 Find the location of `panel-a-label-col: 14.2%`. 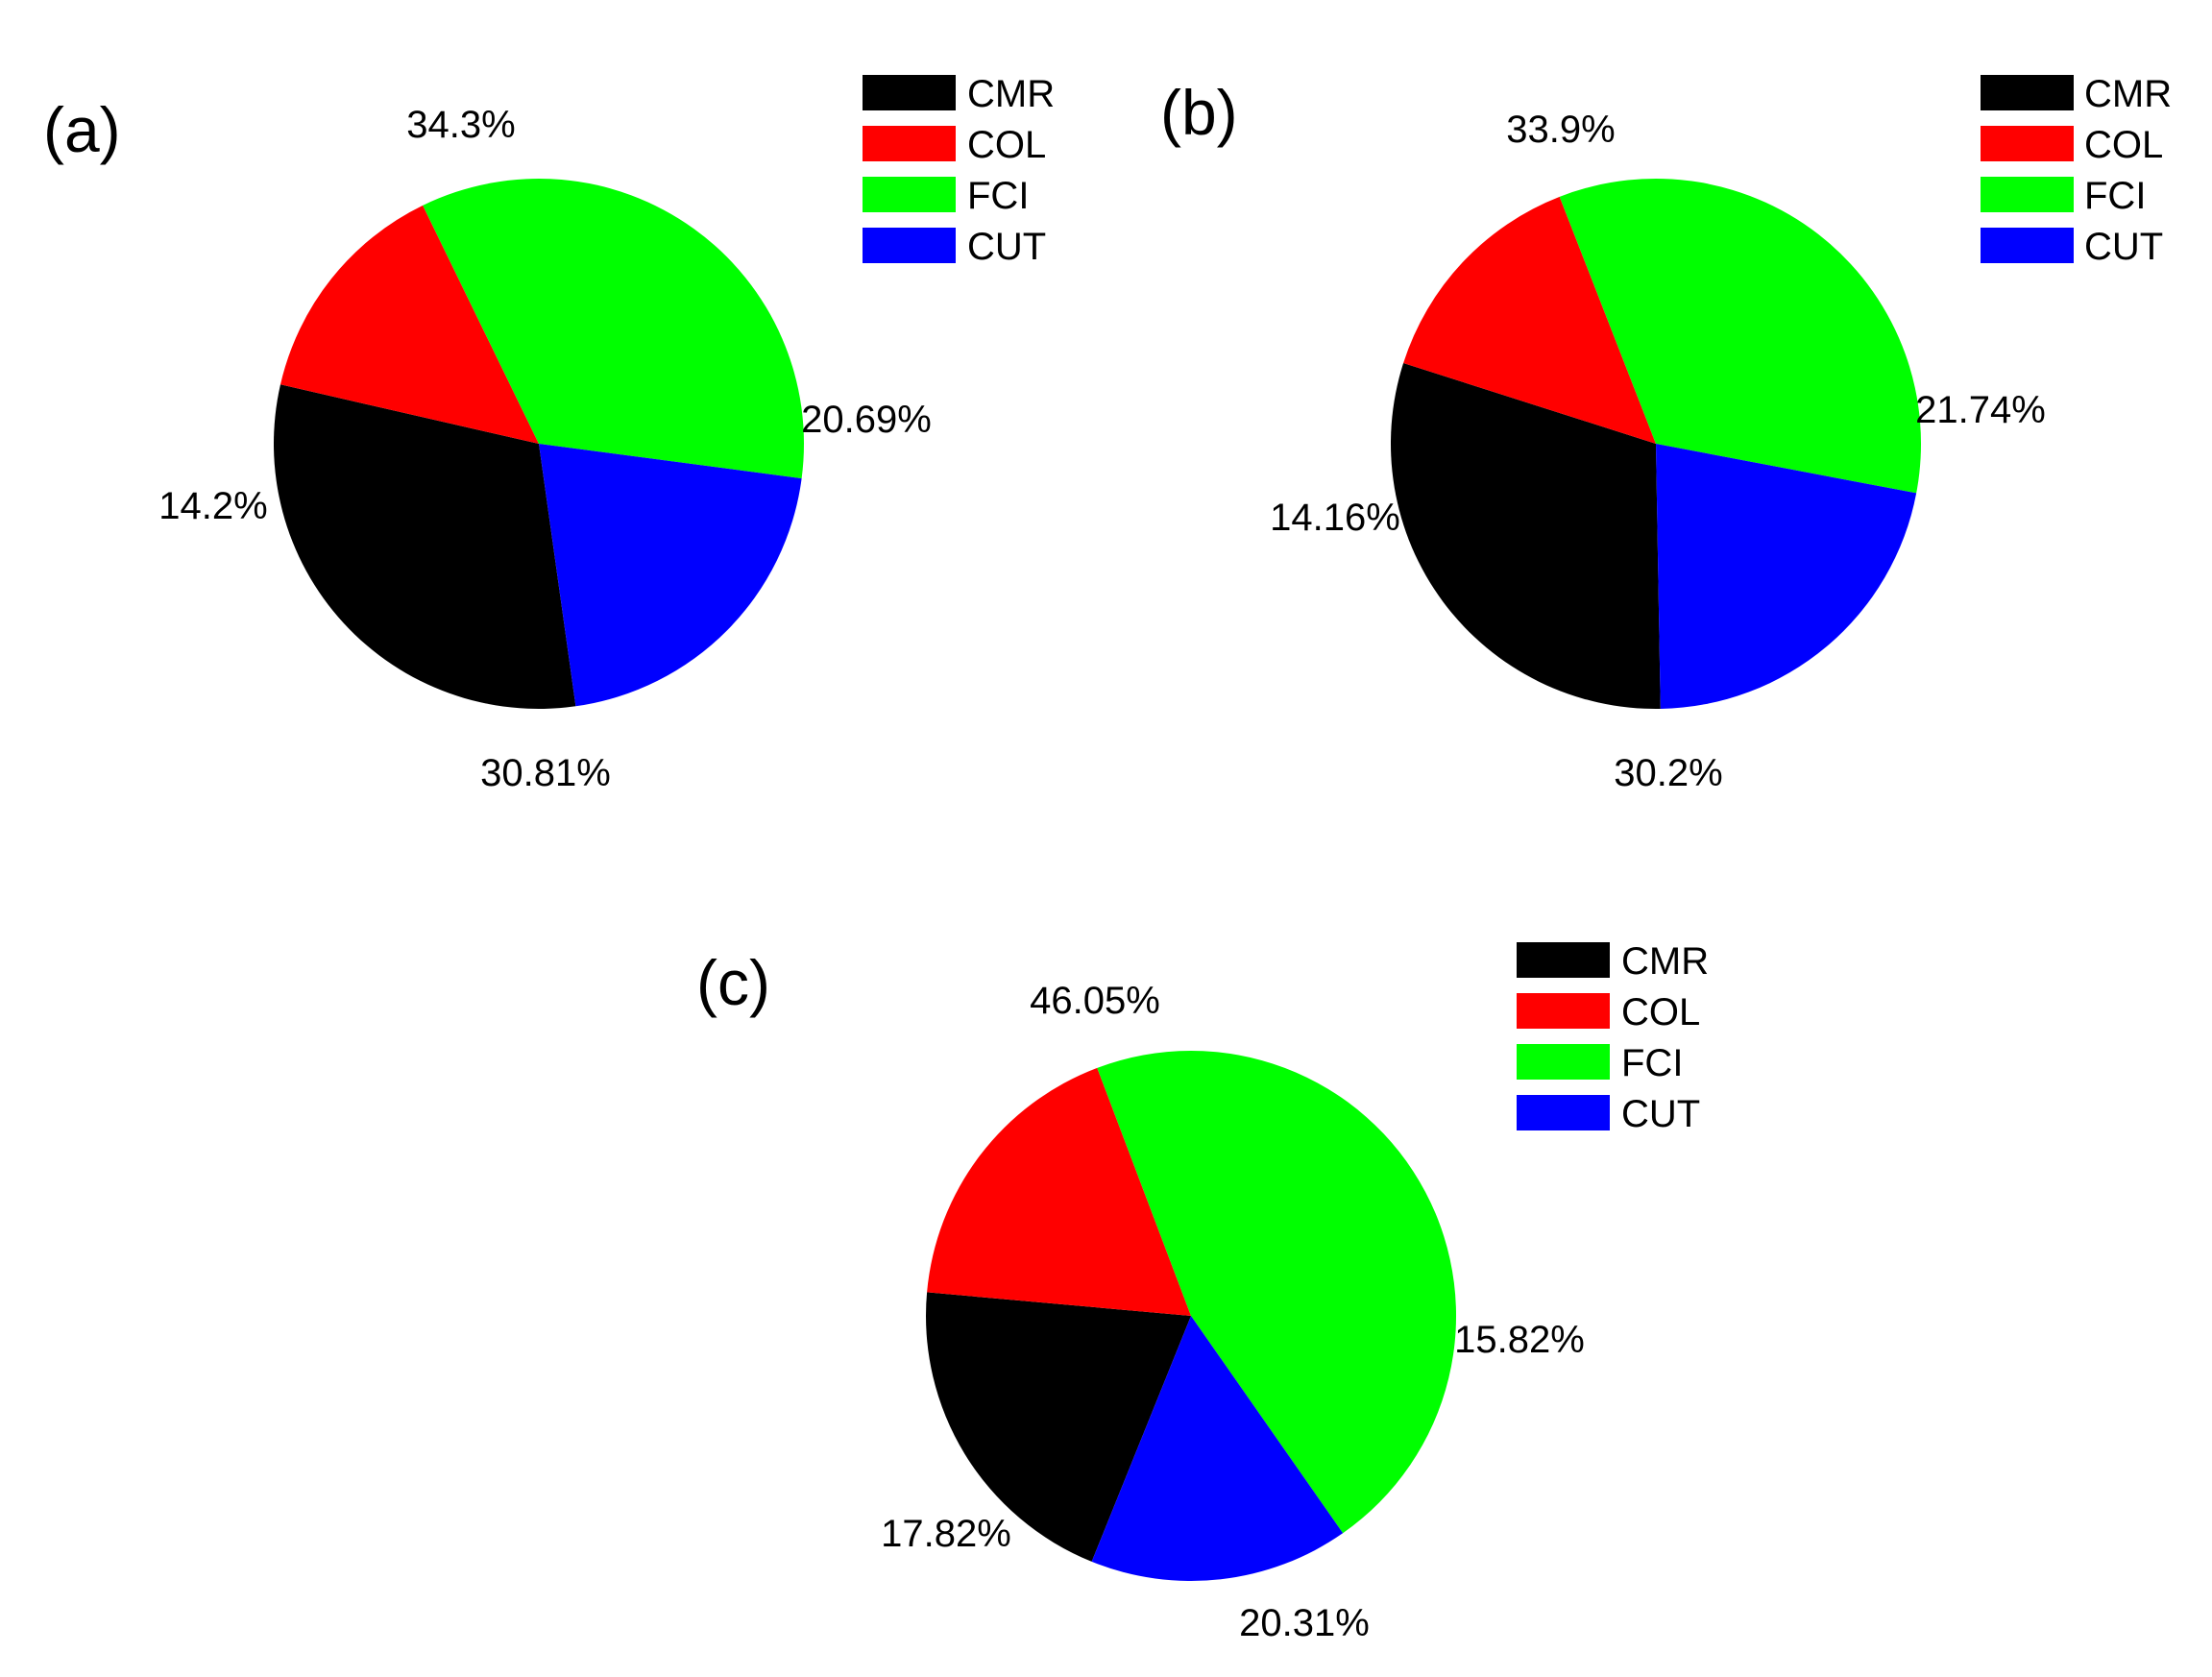

panel-a-label-col: 14.2% is located at coordinates (212, 506).